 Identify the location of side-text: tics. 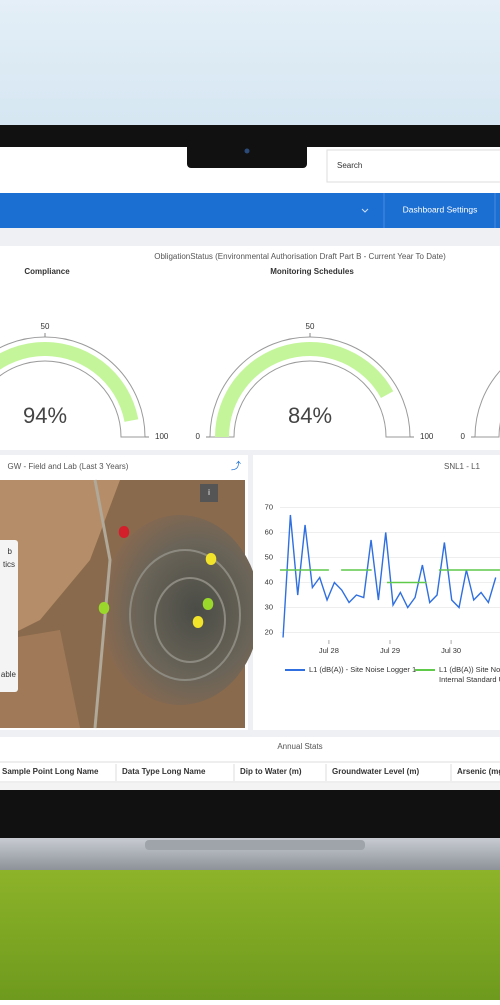
(9, 564).